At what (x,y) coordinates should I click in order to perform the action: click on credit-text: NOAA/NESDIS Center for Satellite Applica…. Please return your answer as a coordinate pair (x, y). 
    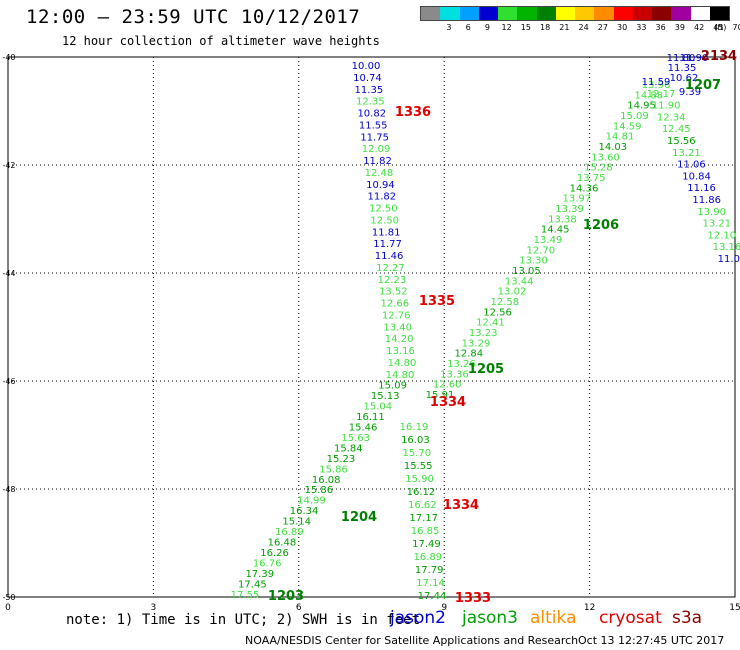
    Looking at the image, I should click on (412, 640).